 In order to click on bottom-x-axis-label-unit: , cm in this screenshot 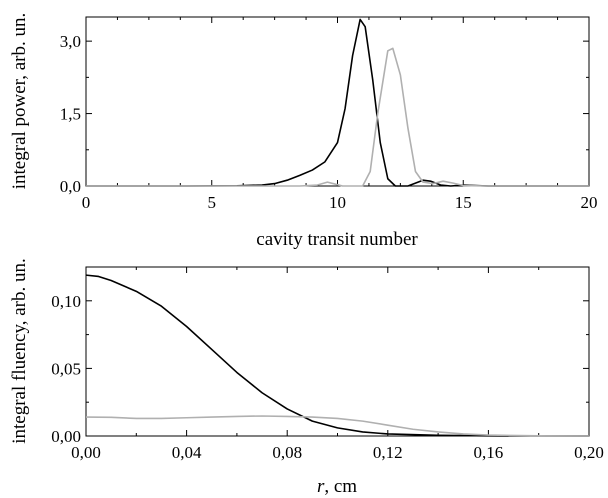, I will do `click(340, 486)`.